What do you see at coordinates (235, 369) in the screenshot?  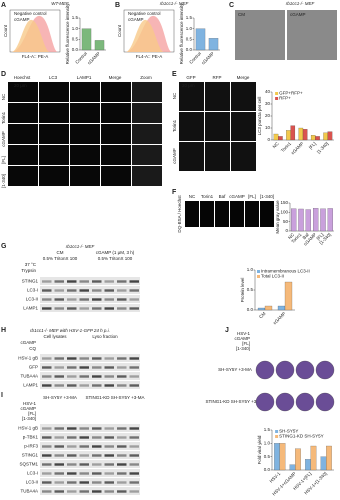 I see `label: SH-SY5Y +3-MA` at bounding box center [235, 369].